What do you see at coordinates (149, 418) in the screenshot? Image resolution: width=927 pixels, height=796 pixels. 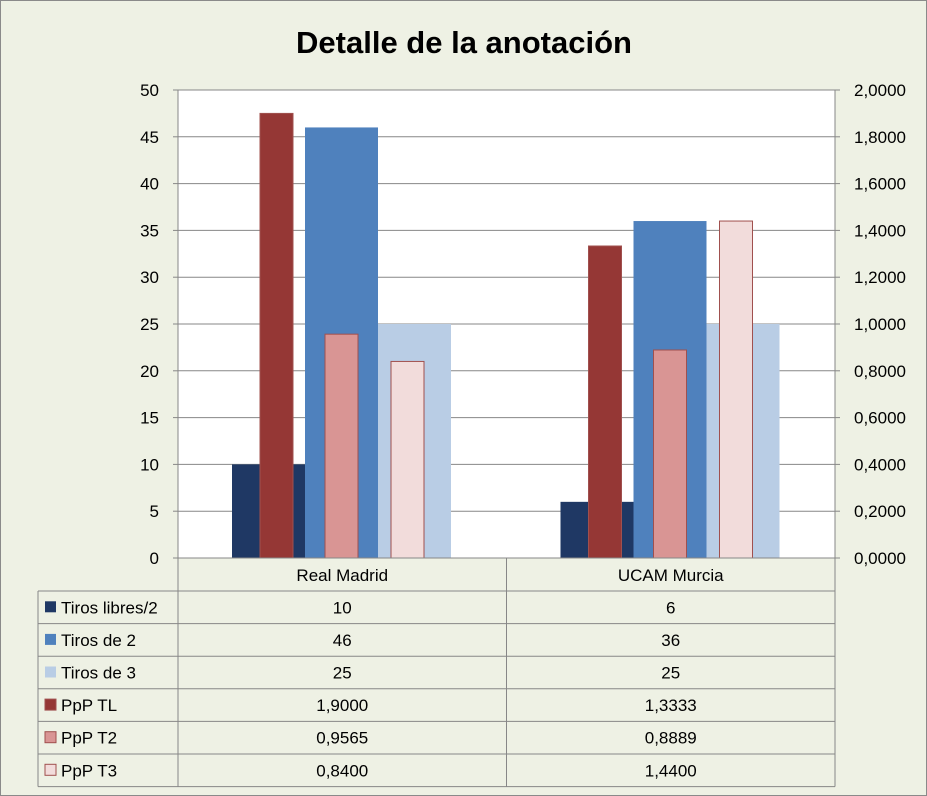 I see `left-axis-tick-label: 15` at bounding box center [149, 418].